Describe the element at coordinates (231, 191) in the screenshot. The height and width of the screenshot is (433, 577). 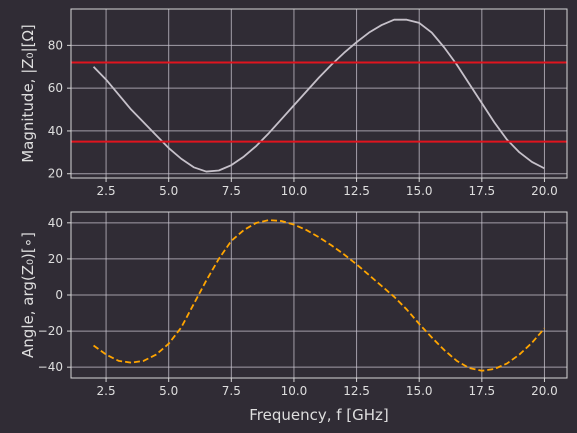
I see `magnitude-x-tick-label: 7.5` at that location.